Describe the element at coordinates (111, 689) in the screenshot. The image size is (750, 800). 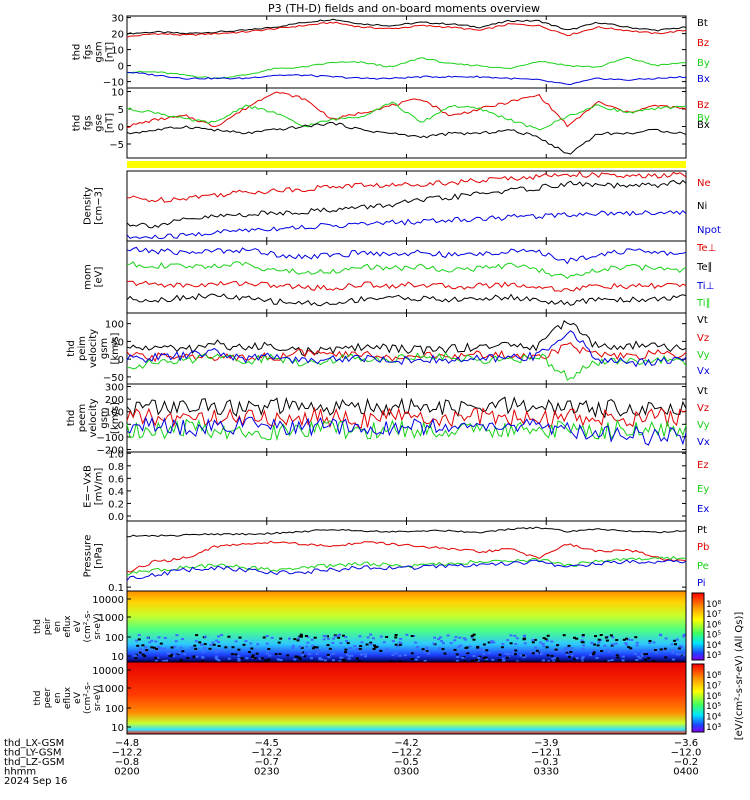
I see `y-tick-label: 1000` at that location.